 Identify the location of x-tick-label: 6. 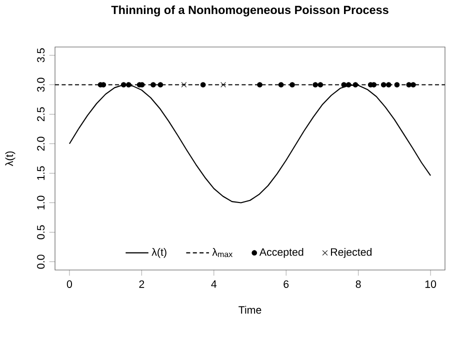
(286, 284).